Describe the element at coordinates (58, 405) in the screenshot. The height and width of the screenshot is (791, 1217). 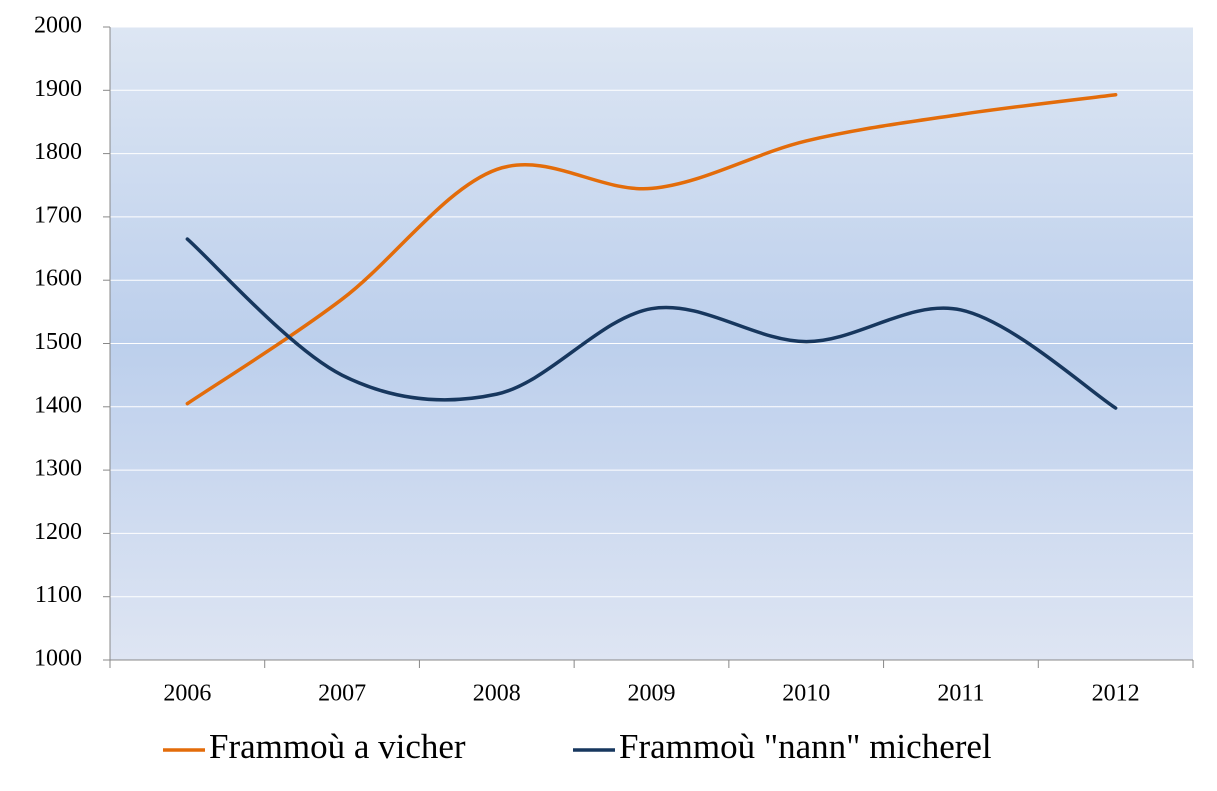
I see `y-tick-label: 1400` at that location.